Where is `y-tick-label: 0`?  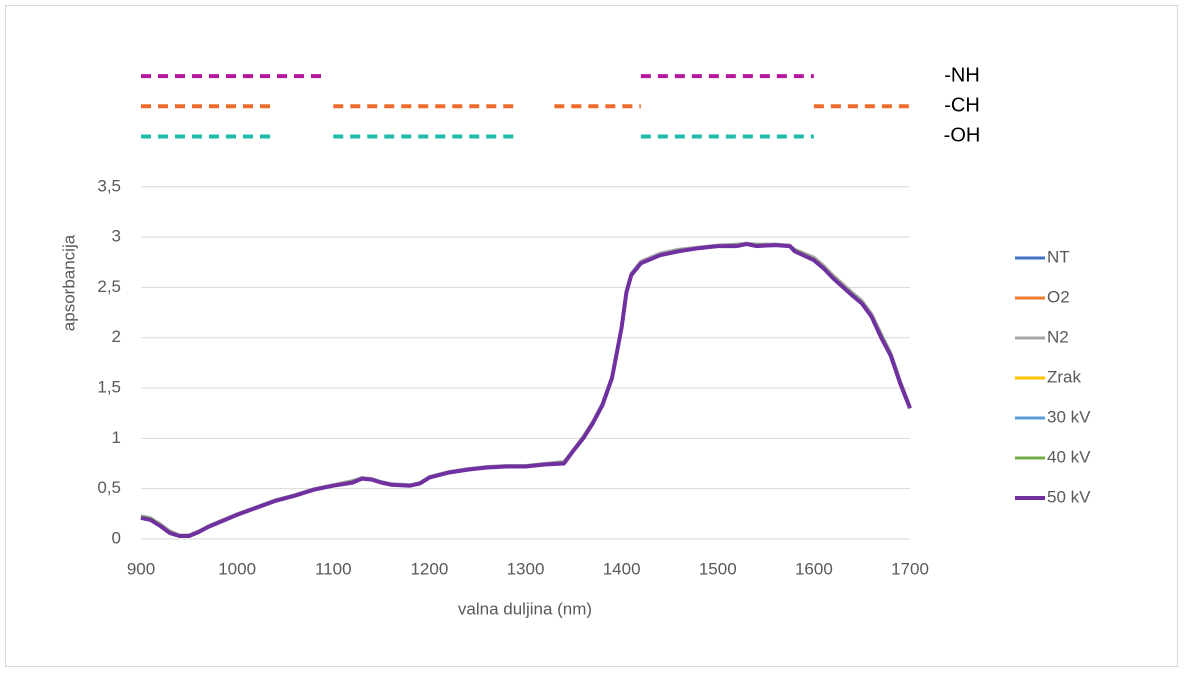
y-tick-label: 0 is located at coordinates (116, 537).